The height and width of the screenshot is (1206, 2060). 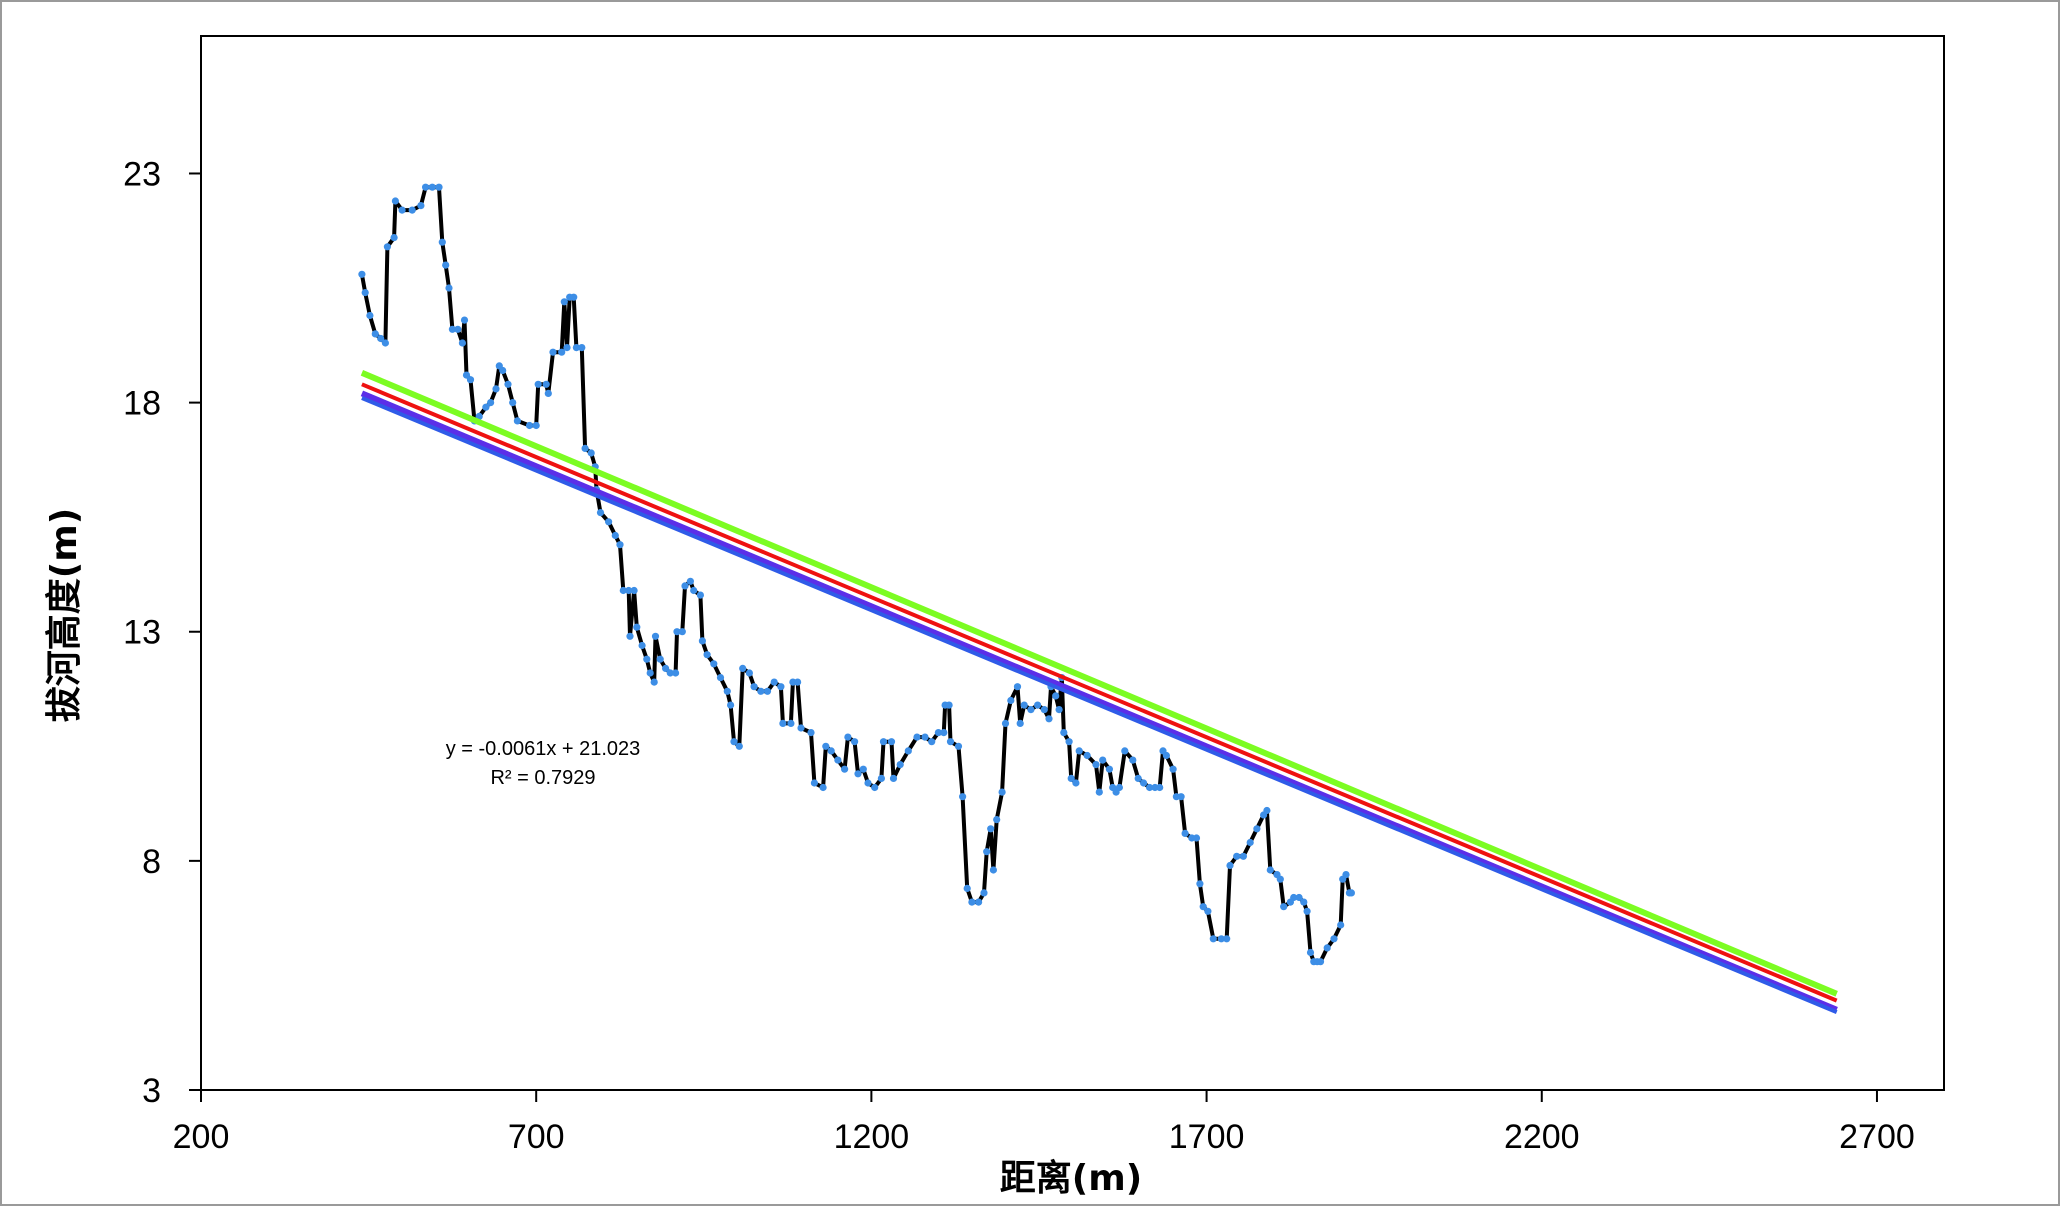 I want to click on y-tick-label: 3, so click(x=151, y=1091).